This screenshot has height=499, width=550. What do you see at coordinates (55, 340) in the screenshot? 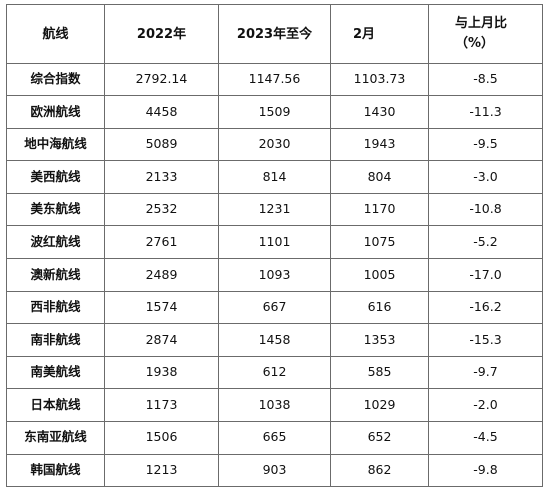
I see `route-cell: 南非航线` at bounding box center [55, 340].